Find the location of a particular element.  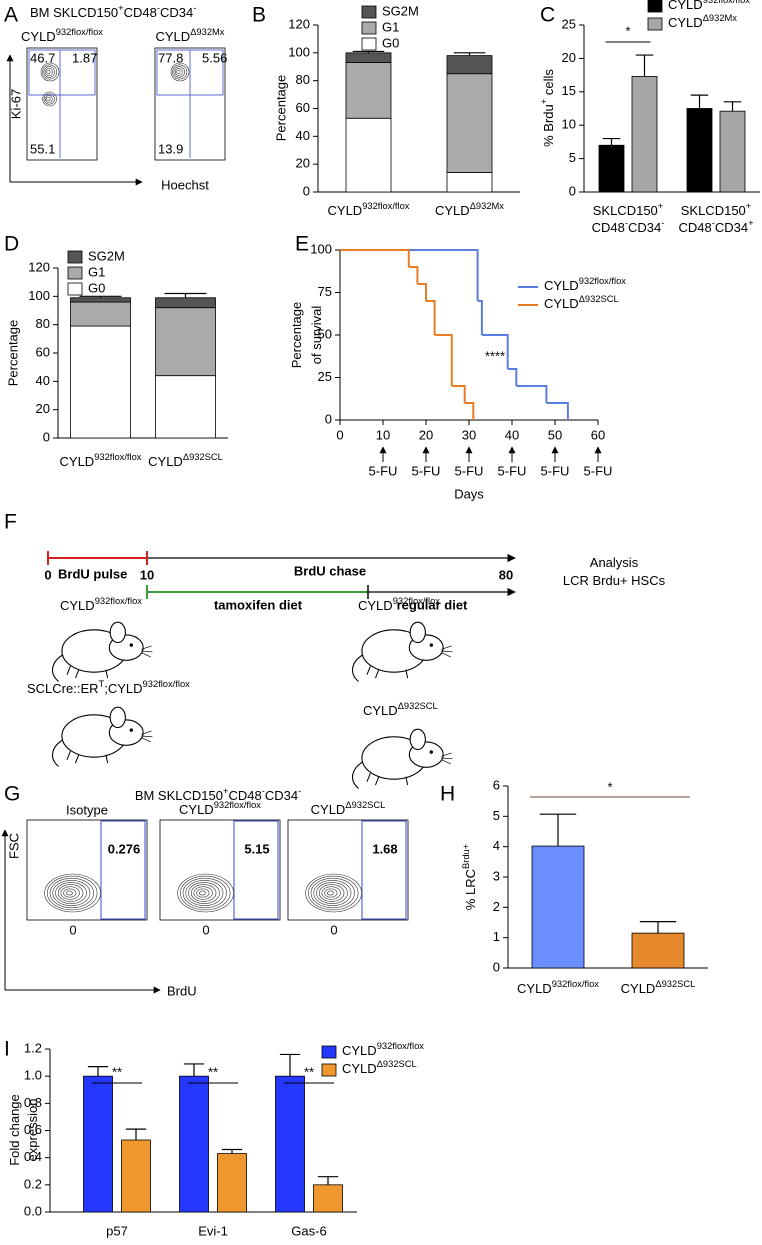

superscript: T is located at coordinates (102, 684).